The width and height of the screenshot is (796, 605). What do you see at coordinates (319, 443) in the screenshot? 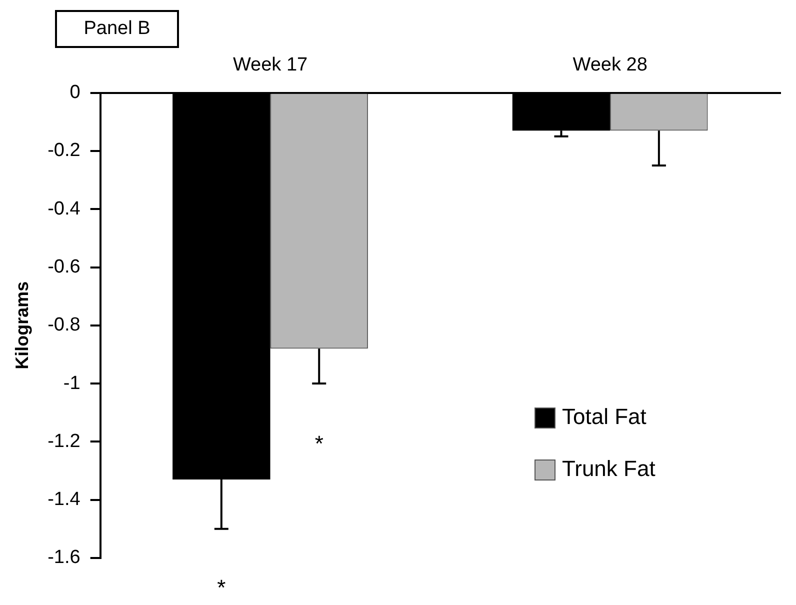
I see `annotation: *` at bounding box center [319, 443].